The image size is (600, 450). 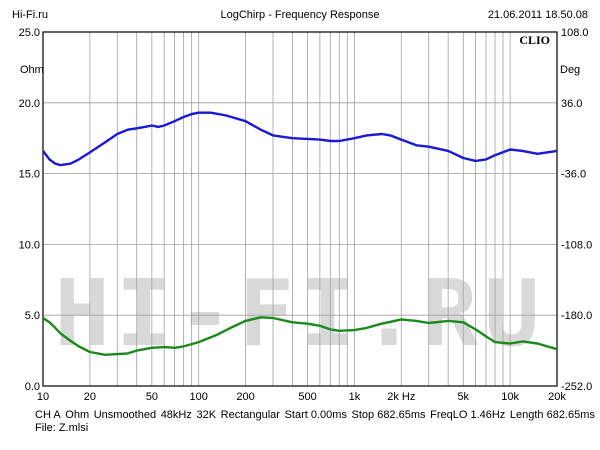 I want to click on footer-setting-item: Length 682.65ms, so click(x=552, y=415).